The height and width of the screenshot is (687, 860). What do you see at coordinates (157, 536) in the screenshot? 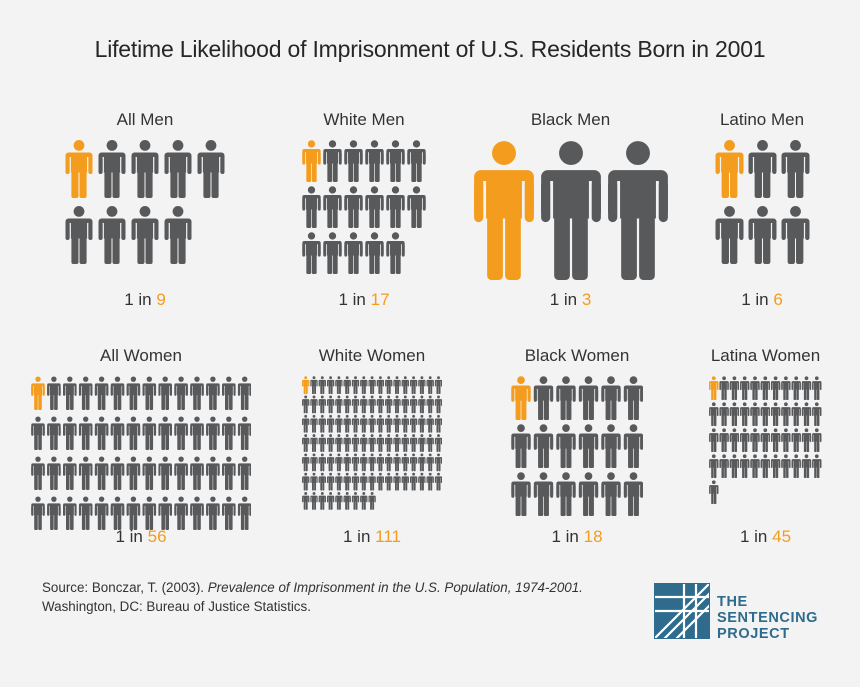
I see `ratio-value: 56` at bounding box center [157, 536].